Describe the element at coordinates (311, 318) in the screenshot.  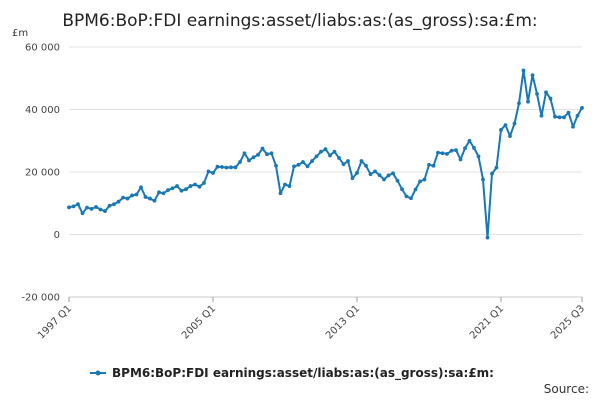
I see `x-axis: 1997 Q1 2005 Q1 2013 Q1 2021 Q1 2025 Q3` at that location.